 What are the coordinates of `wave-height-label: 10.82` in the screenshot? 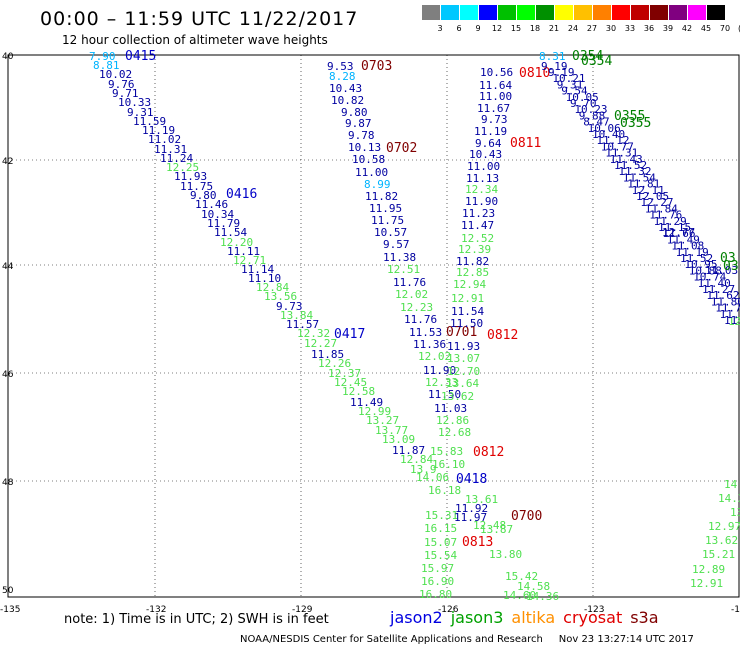 It's located at (347, 100).